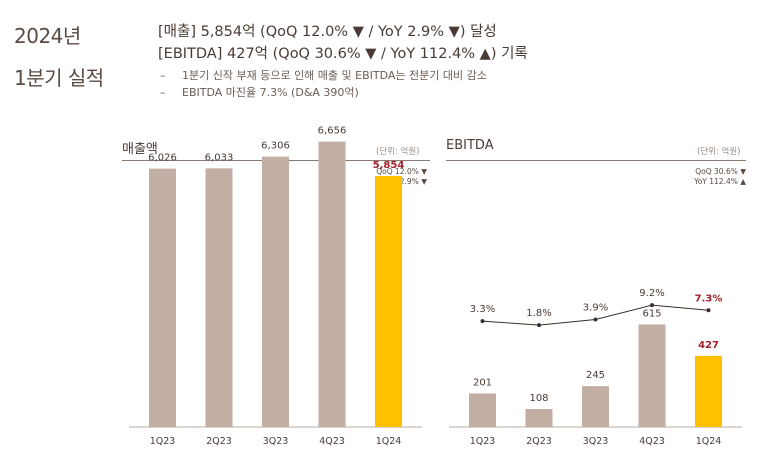 The width and height of the screenshot is (764, 472). Describe the element at coordinates (709, 441) in the screenshot. I see `ebitda-category-label: 1Q24` at that location.